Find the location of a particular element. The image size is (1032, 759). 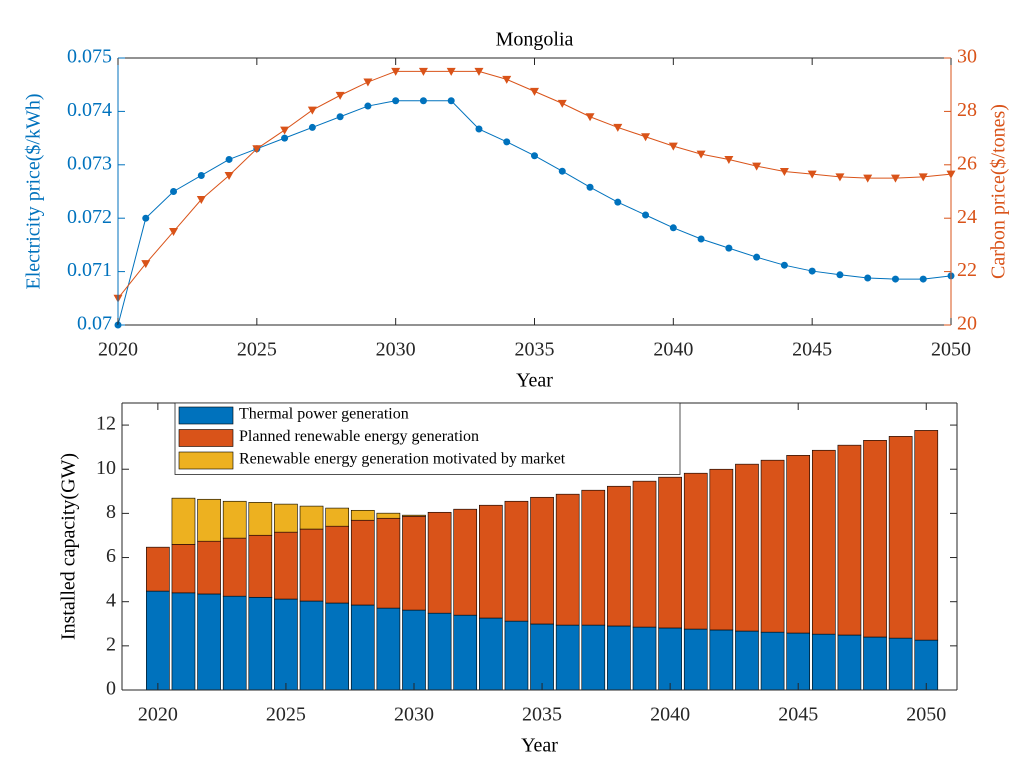

x-axis-label: Year is located at coordinates (534, 381).